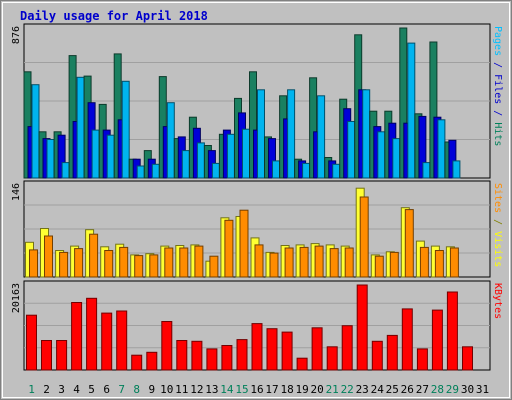 The width and height of the screenshot is (512, 400). I want to click on legend-entry: Pages, so click(497, 41).